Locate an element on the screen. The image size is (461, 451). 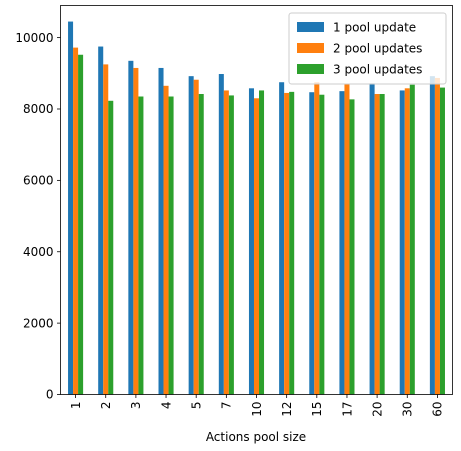
legend-label: 1 pool update is located at coordinates (374, 27).